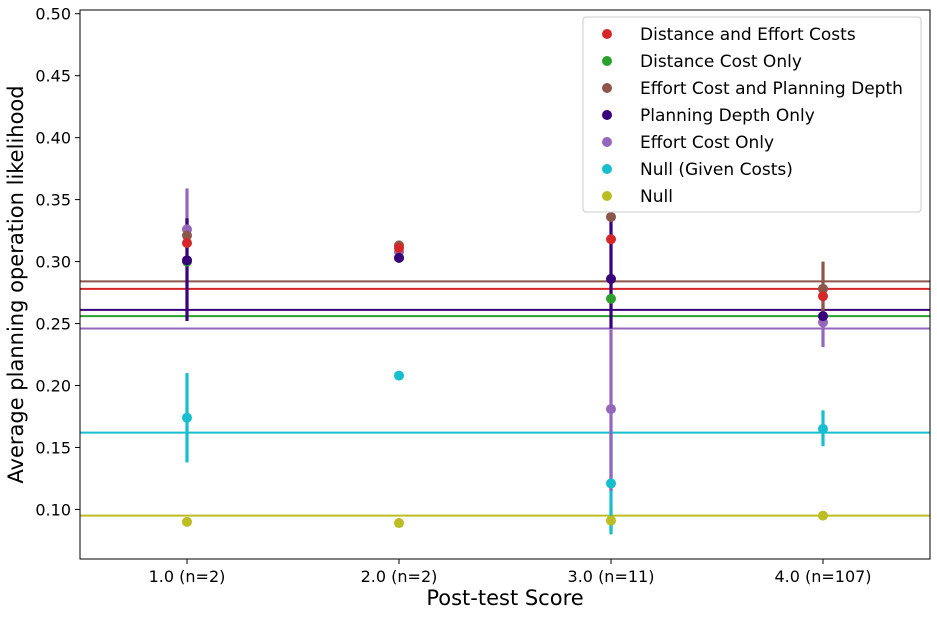 The height and width of the screenshot is (617, 937). I want to click on y-axis-label: Average planning operation likelihood, so click(16, 284).